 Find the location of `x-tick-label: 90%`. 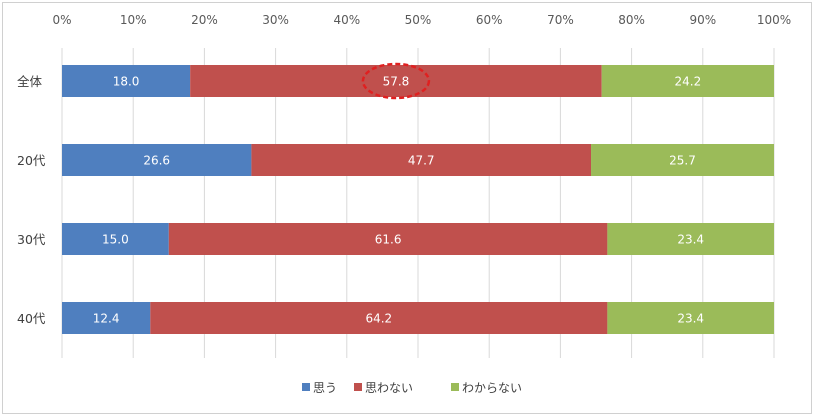

x-tick-label: 90% is located at coordinates (702, 20).